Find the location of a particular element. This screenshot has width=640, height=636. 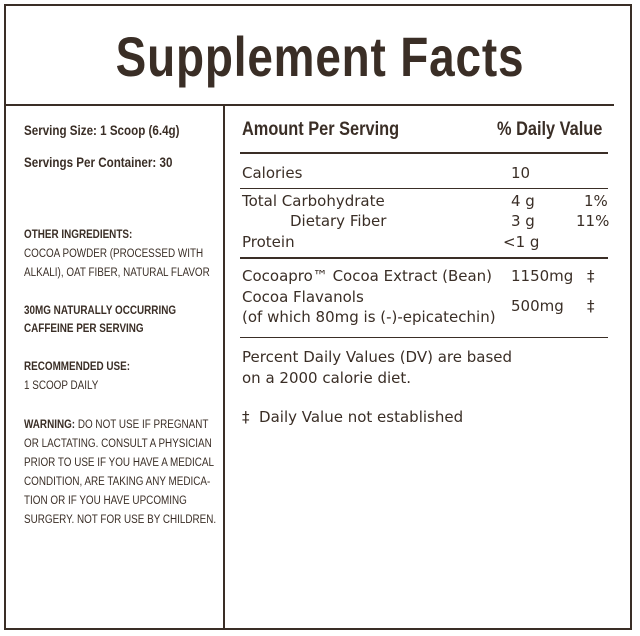

footnote-line-1: Percent Daily Values (DV) are based is located at coordinates (377, 357).